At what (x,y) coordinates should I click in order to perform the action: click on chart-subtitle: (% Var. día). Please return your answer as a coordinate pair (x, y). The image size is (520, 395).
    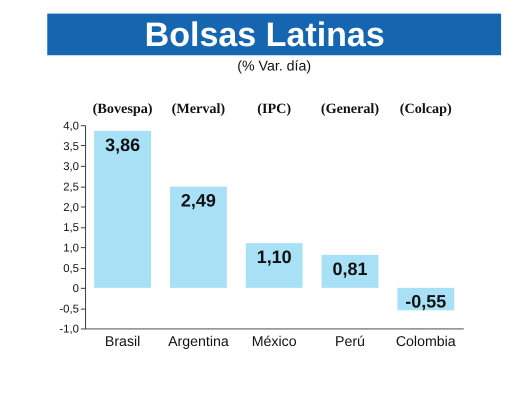
    Looking at the image, I should click on (274, 66).